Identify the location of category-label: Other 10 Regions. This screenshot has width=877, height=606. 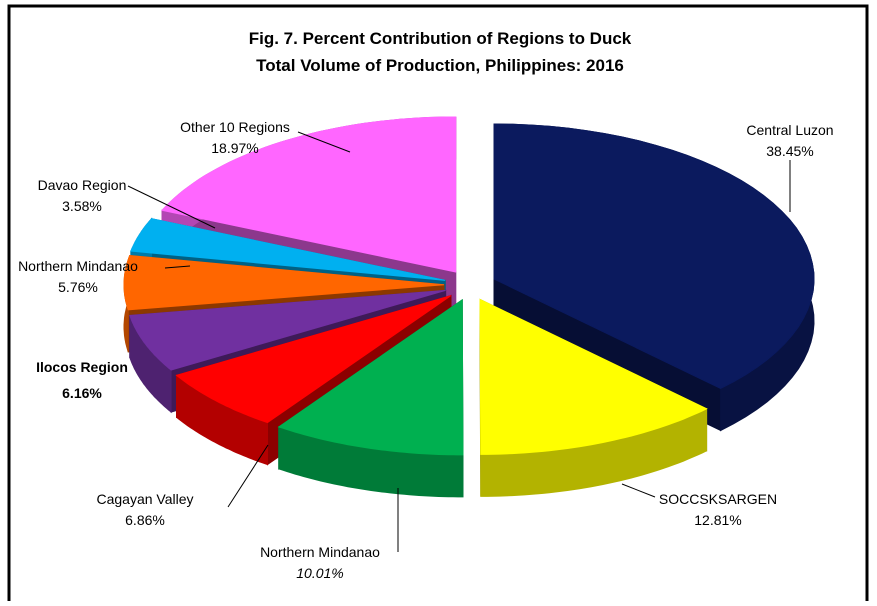
(235, 127).